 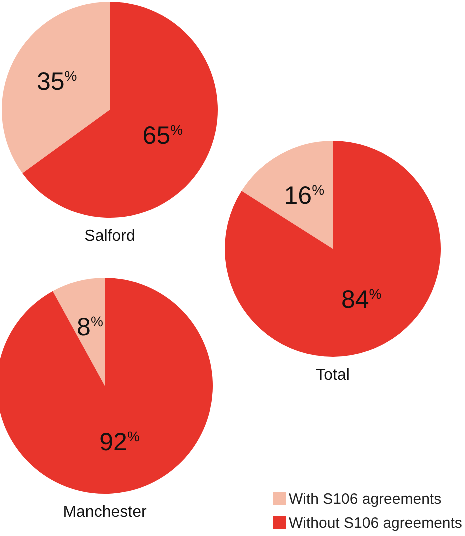 I want to click on legend-label: With S106 agreements, so click(x=365, y=500).